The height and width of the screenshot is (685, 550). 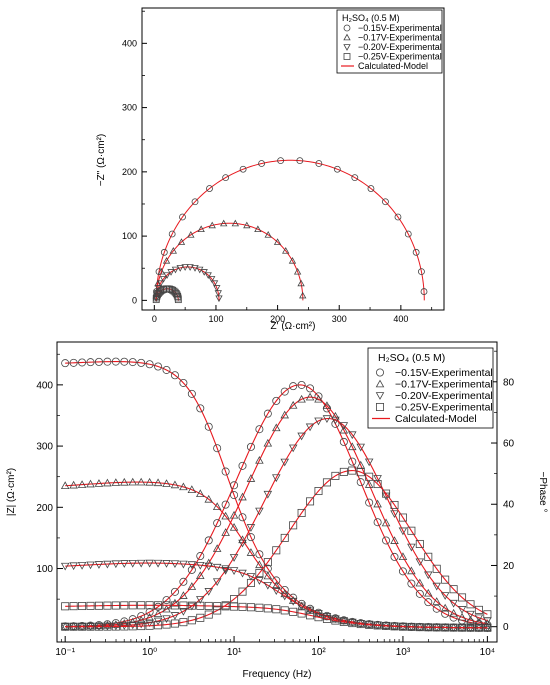 I want to click on bode-legend-box, so click(x=430, y=388).